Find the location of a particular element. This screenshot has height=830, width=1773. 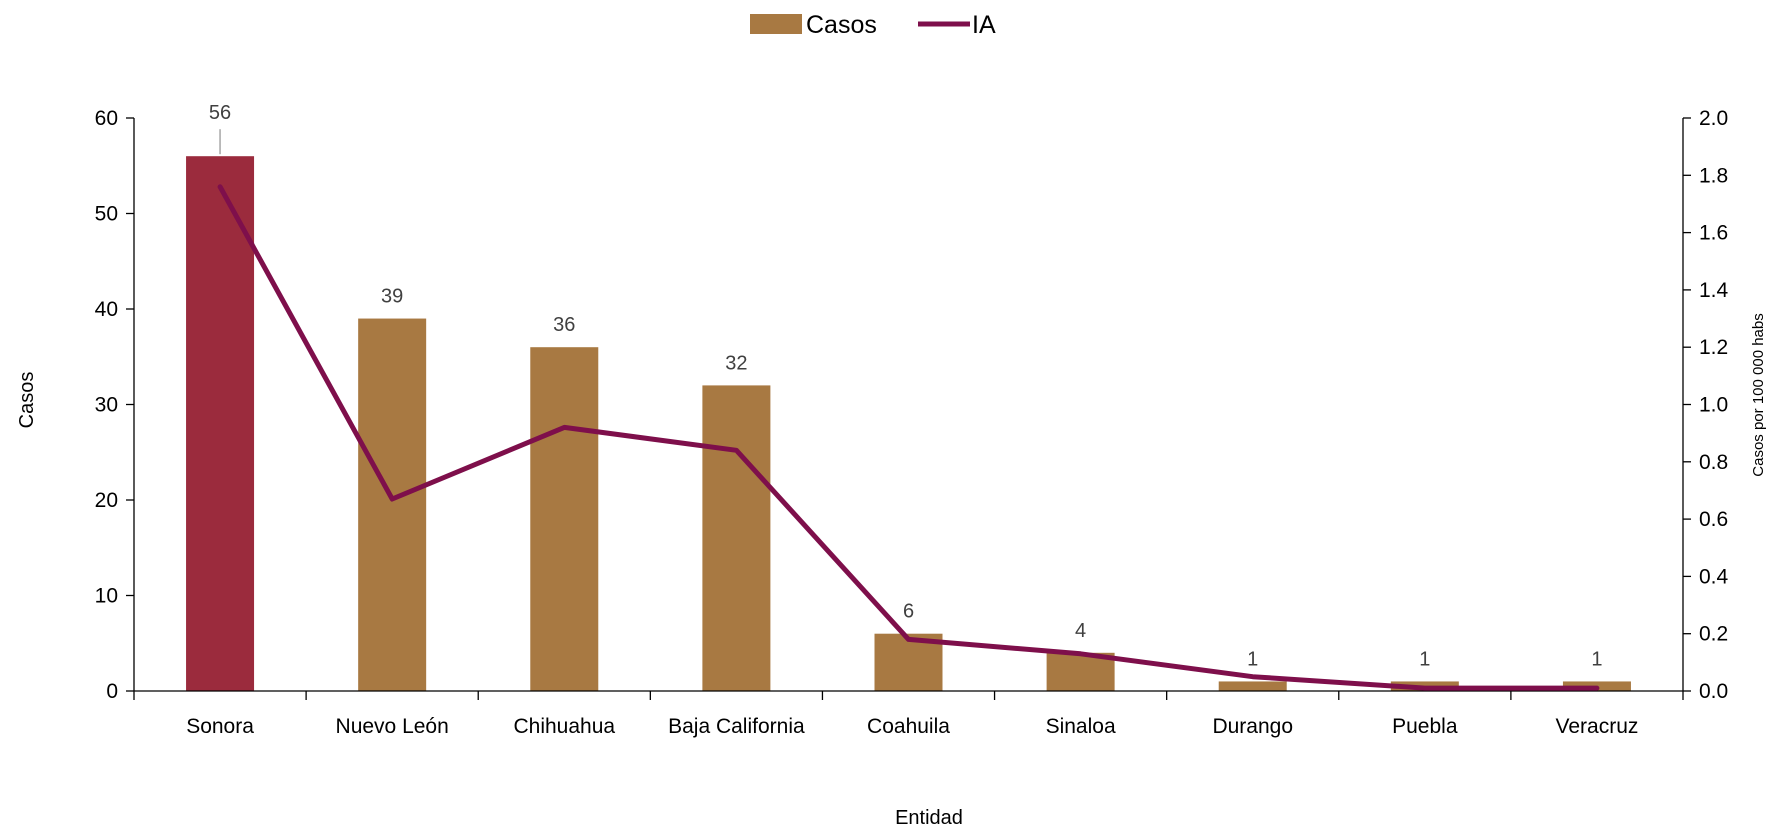

y-tick-label-1: 10 is located at coordinates (106, 596).